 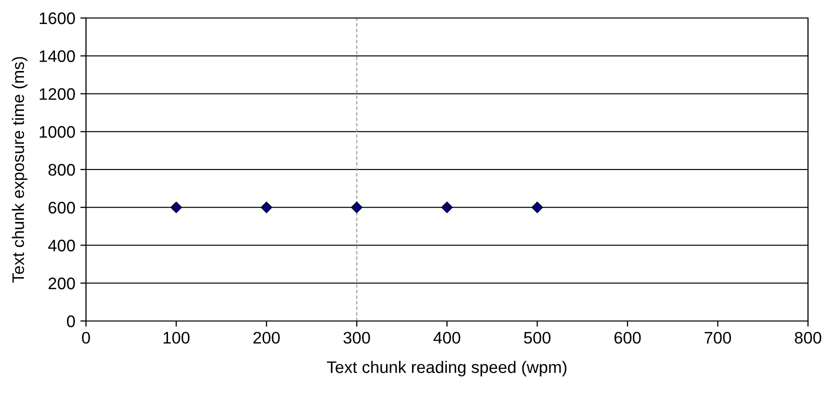 I want to click on y-tick-label: 1600, so click(x=57, y=18).